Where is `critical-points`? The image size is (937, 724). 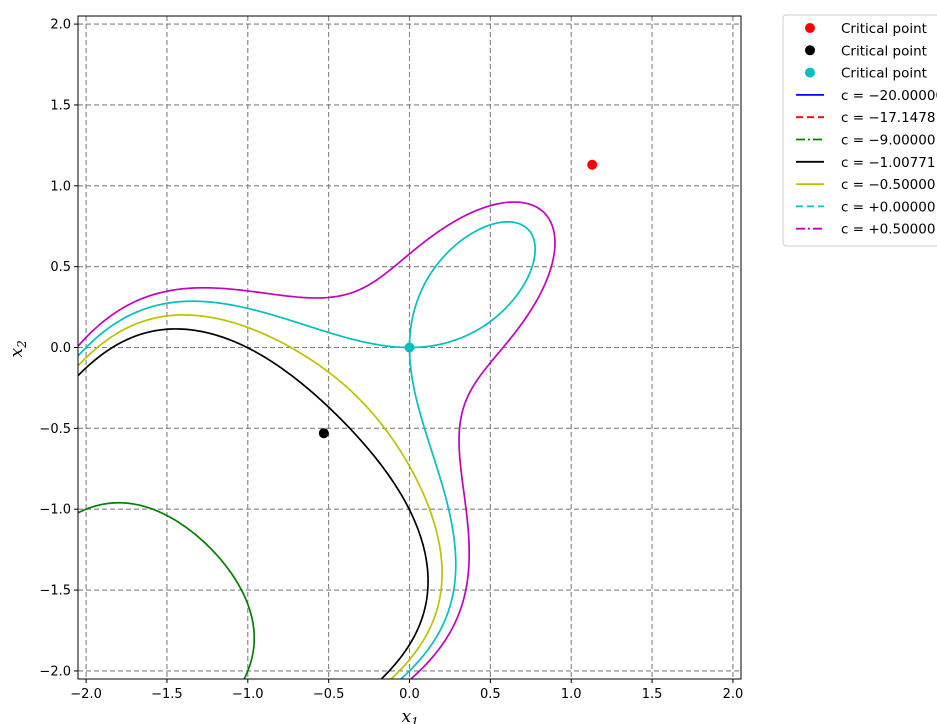 critical-points is located at coordinates (458, 299).